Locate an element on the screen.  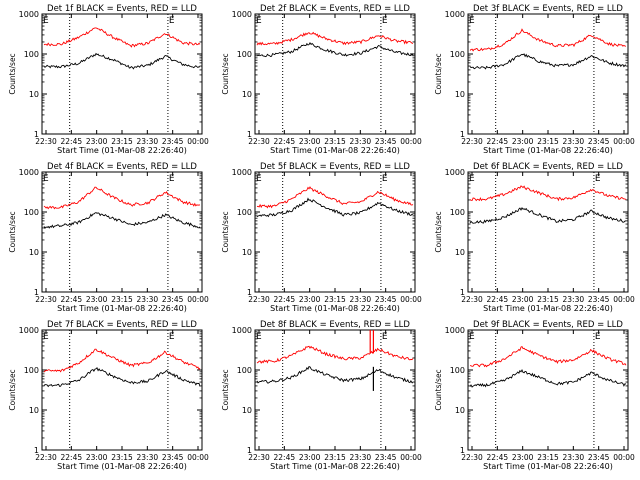
panel-title: Det 4f BLACK = Events, RED = LLD is located at coordinates (122, 167).